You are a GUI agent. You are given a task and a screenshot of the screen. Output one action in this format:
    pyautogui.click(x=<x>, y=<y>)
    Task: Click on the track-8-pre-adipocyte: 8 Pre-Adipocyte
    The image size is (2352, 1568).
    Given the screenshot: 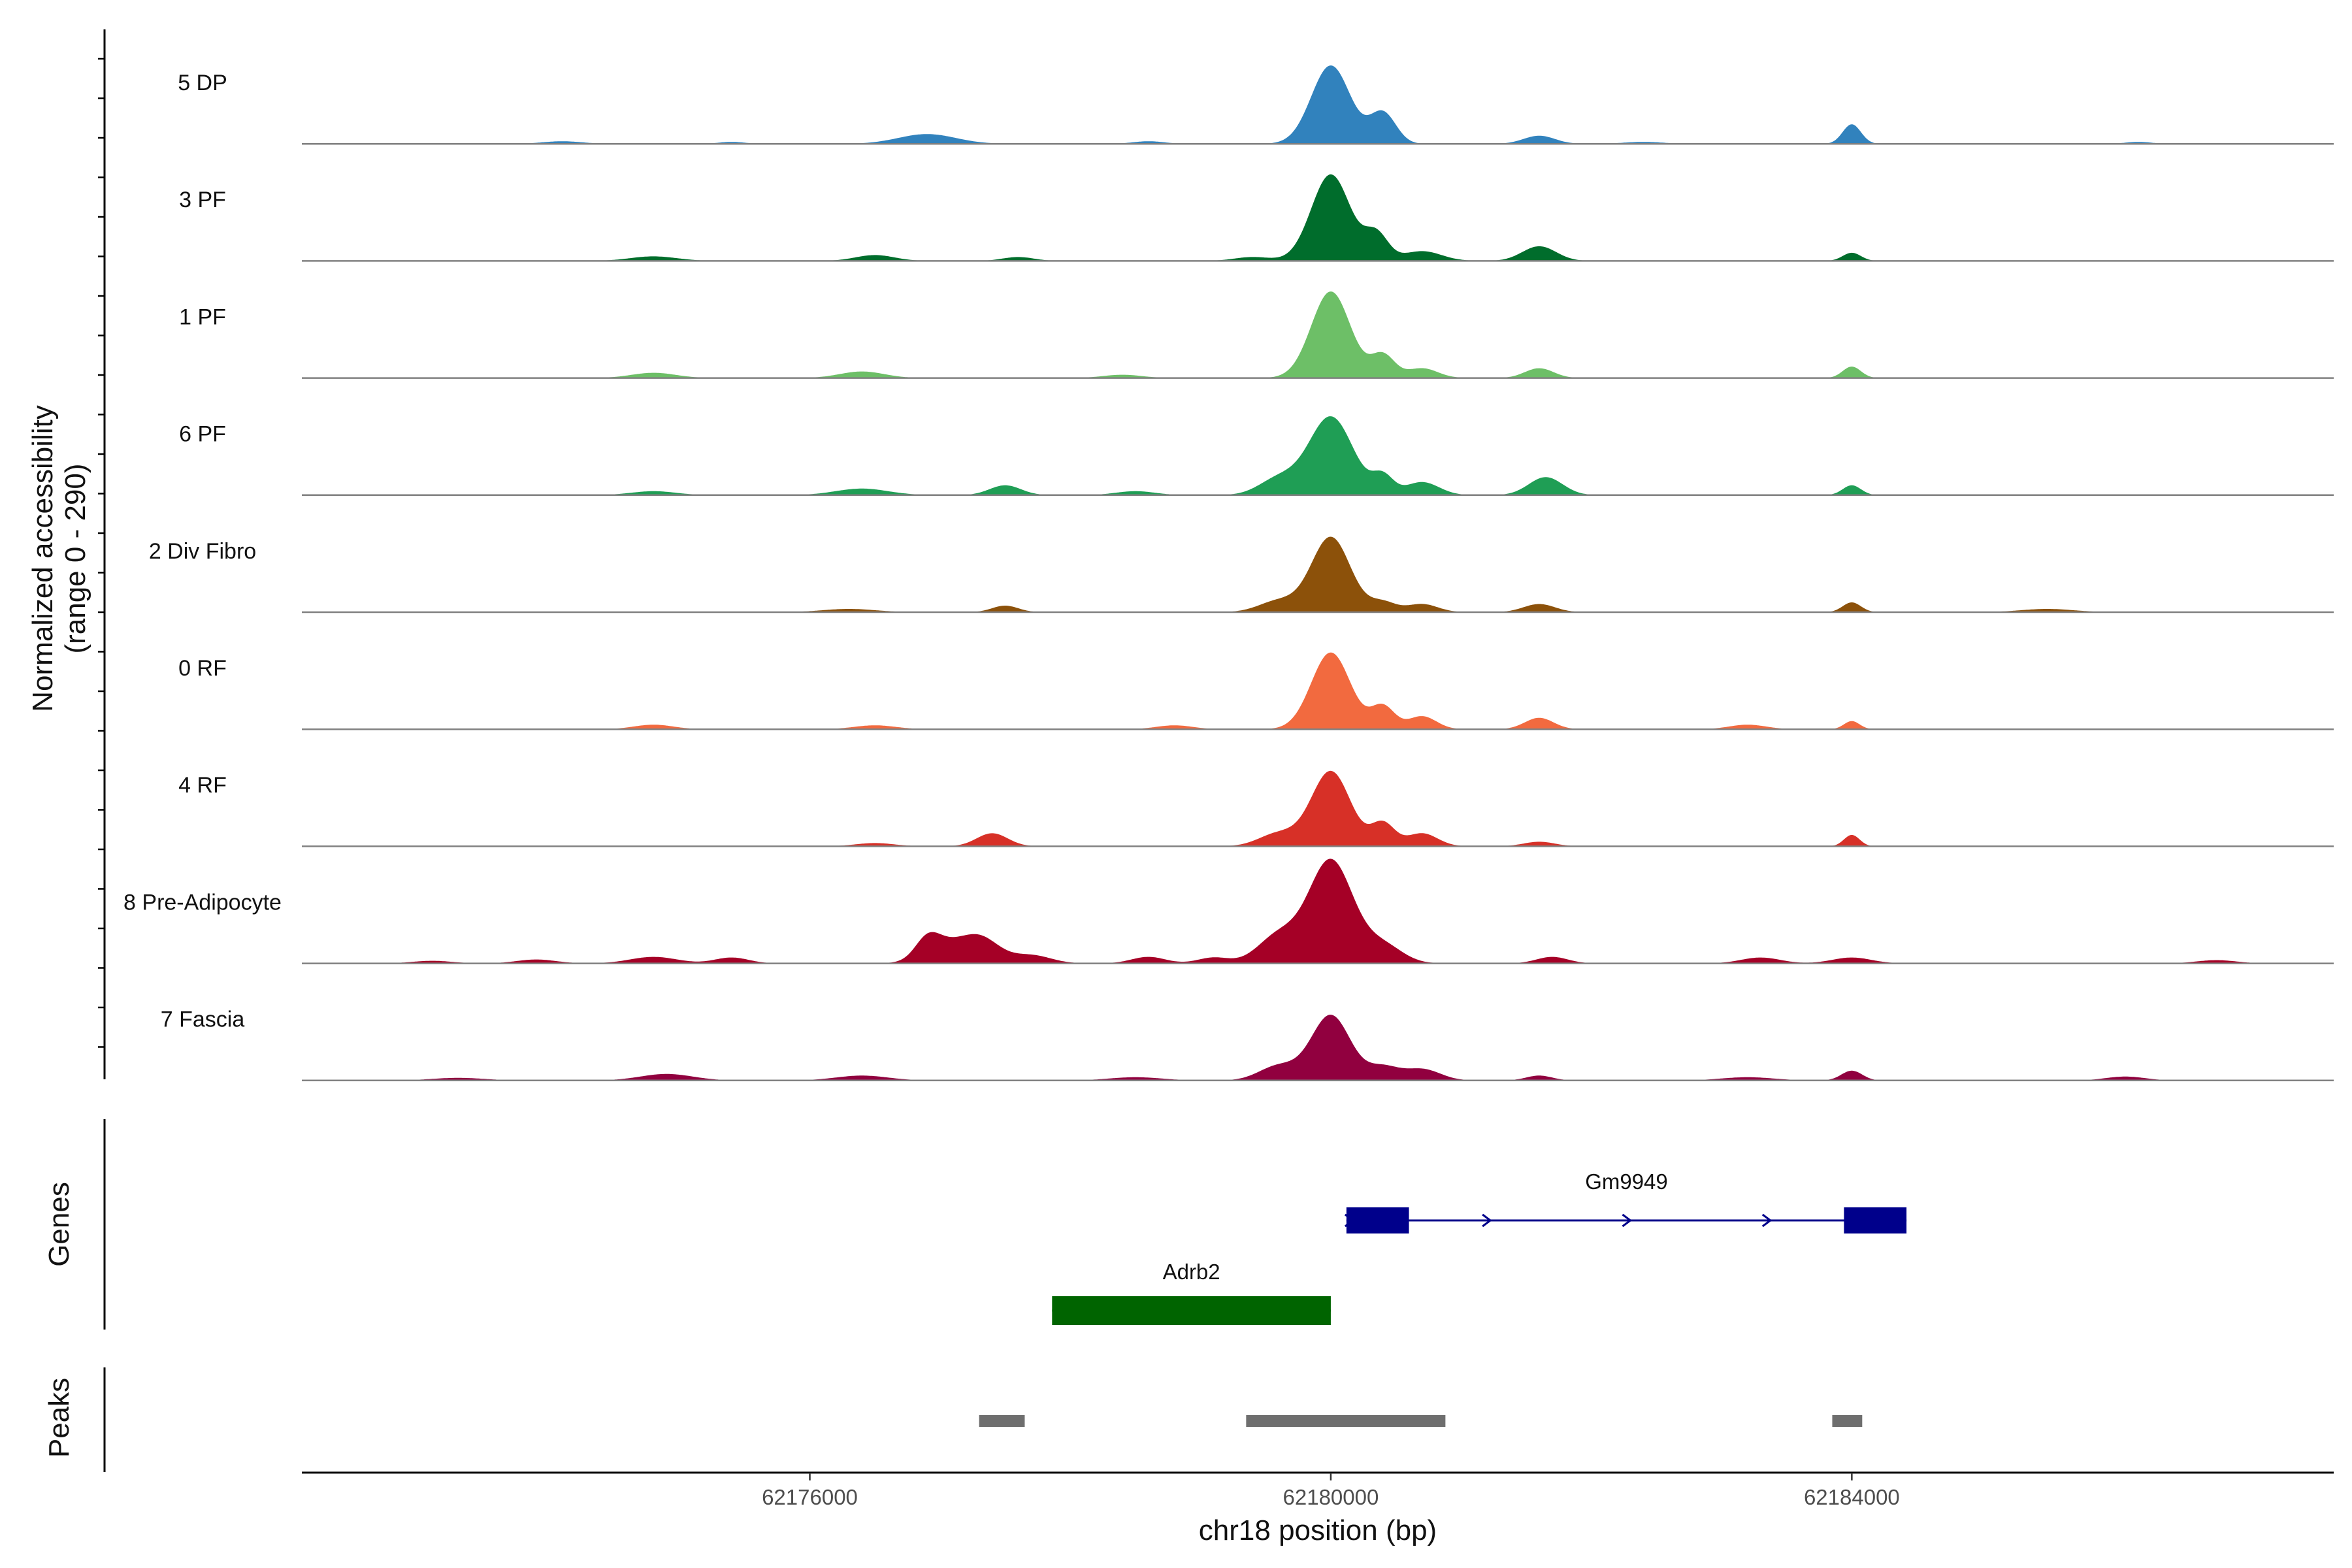 What is the action you would take?
    pyautogui.click(x=1228, y=911)
    